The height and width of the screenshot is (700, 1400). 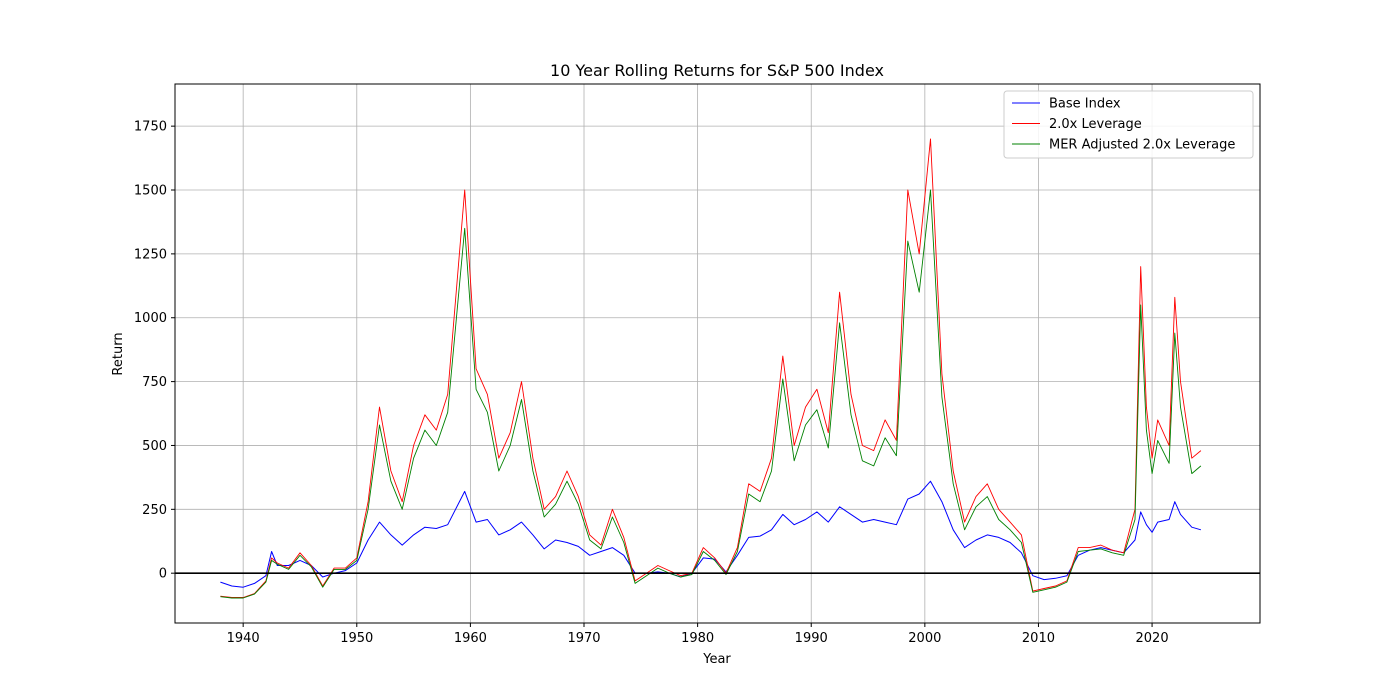 What do you see at coordinates (150, 191) in the screenshot?
I see `y-tick-label: 1500` at bounding box center [150, 191].